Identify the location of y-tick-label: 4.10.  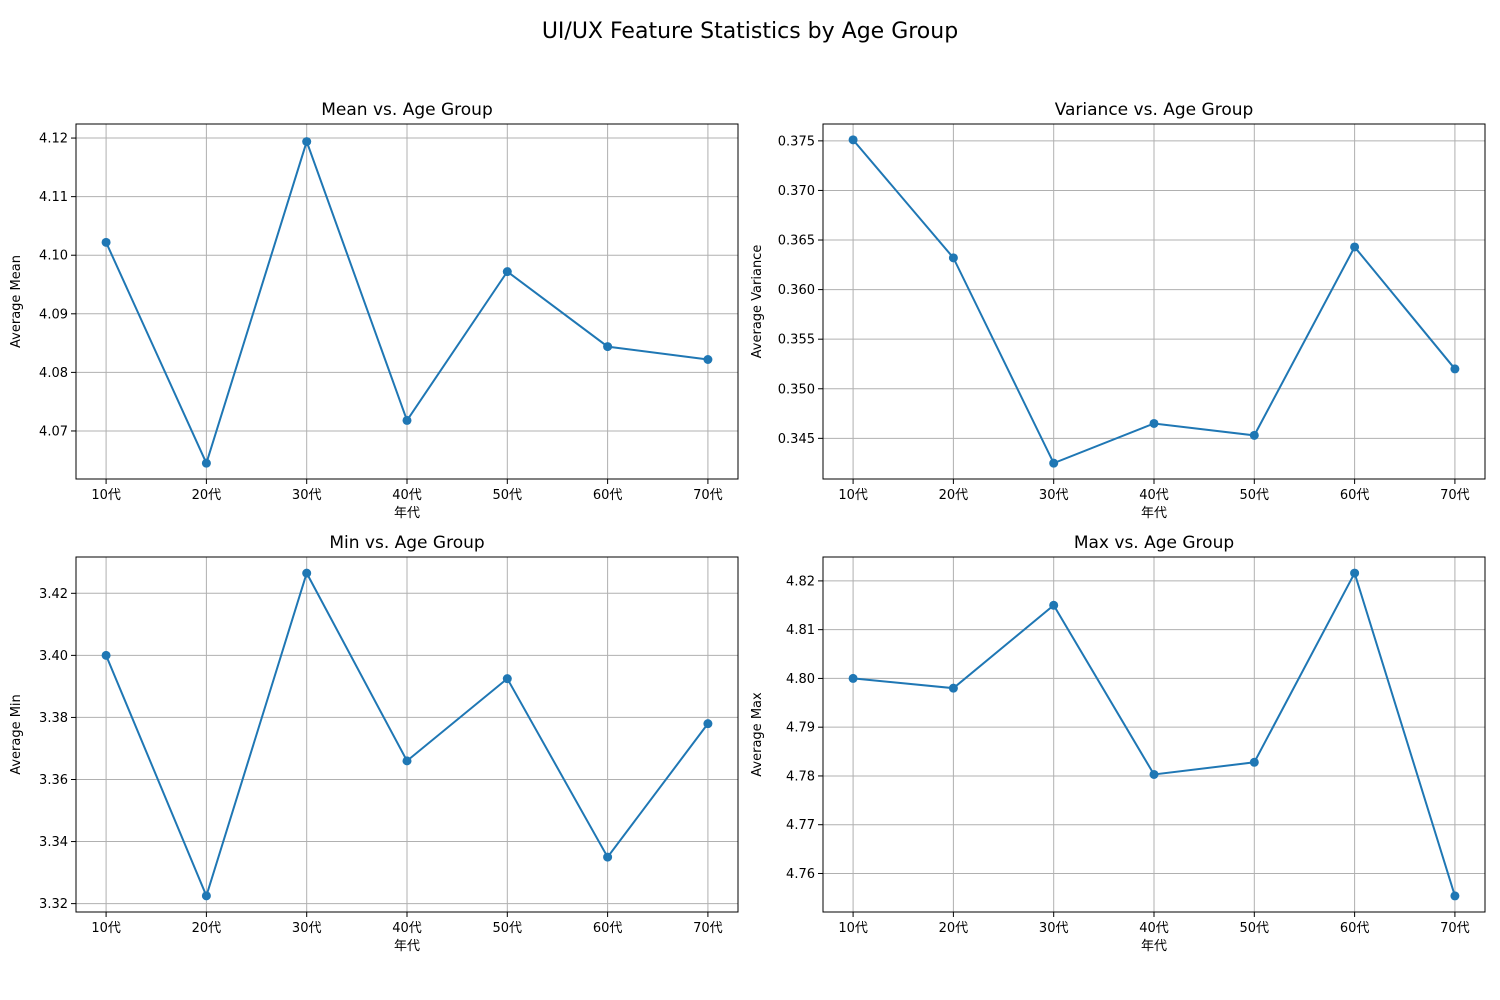
(53, 256).